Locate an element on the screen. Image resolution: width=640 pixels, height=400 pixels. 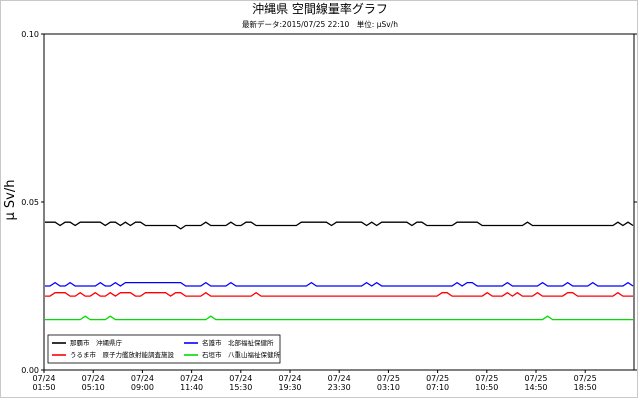
y-axis-label: μ Sv/h is located at coordinates (10, 200).